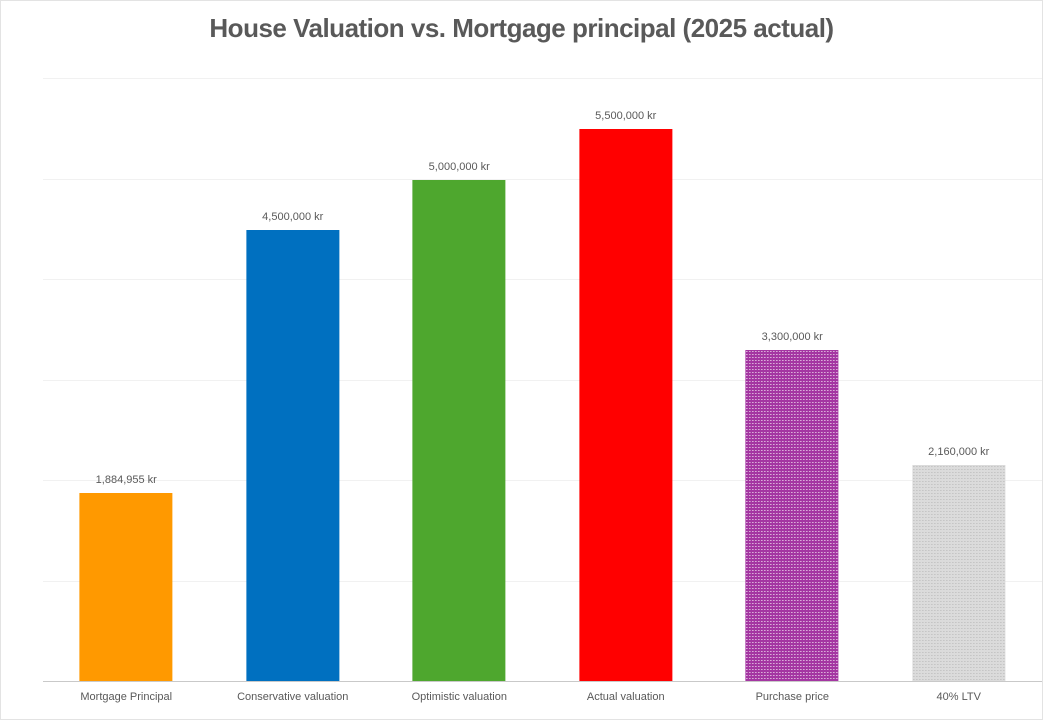 The height and width of the screenshot is (720, 1043). What do you see at coordinates (792, 516) in the screenshot?
I see `bar-purchase-price` at bounding box center [792, 516].